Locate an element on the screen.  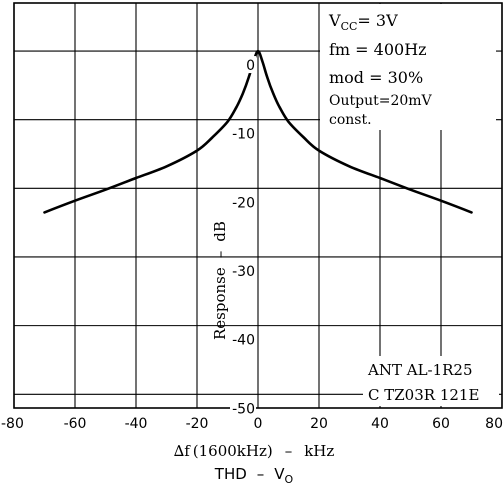
conditions-box-bg is located at coordinates (408, 67).